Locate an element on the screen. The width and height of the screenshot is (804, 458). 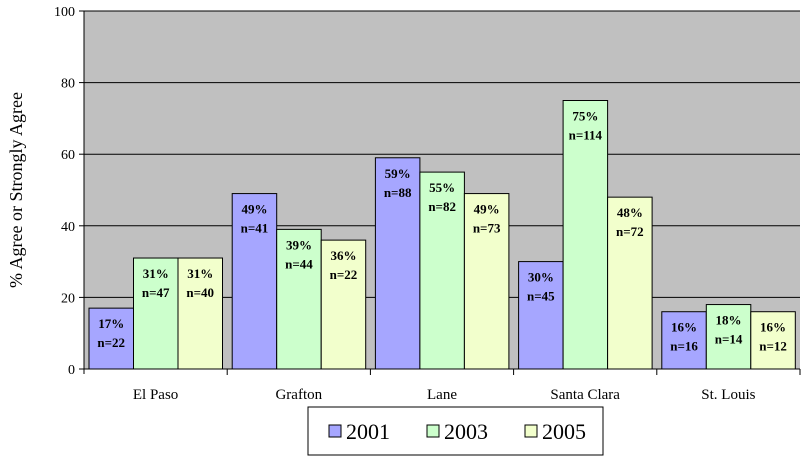
data-label-n: n=40 is located at coordinates (200, 292).